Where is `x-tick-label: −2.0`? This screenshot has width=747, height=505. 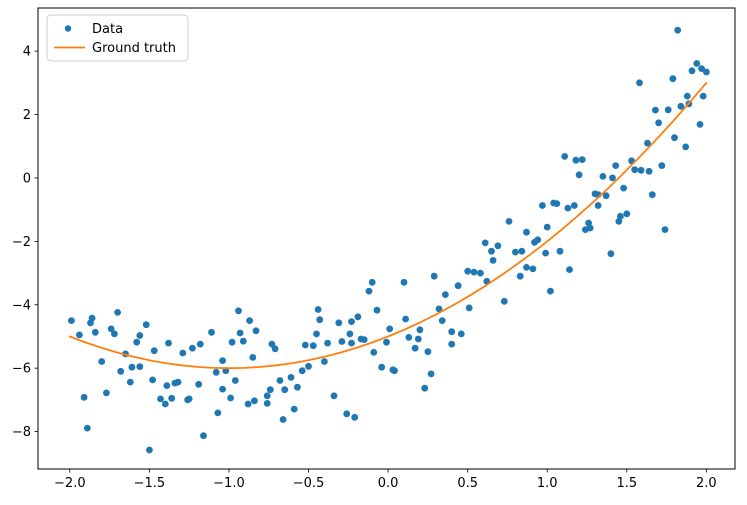 x-tick-label: −2.0 is located at coordinates (70, 483).